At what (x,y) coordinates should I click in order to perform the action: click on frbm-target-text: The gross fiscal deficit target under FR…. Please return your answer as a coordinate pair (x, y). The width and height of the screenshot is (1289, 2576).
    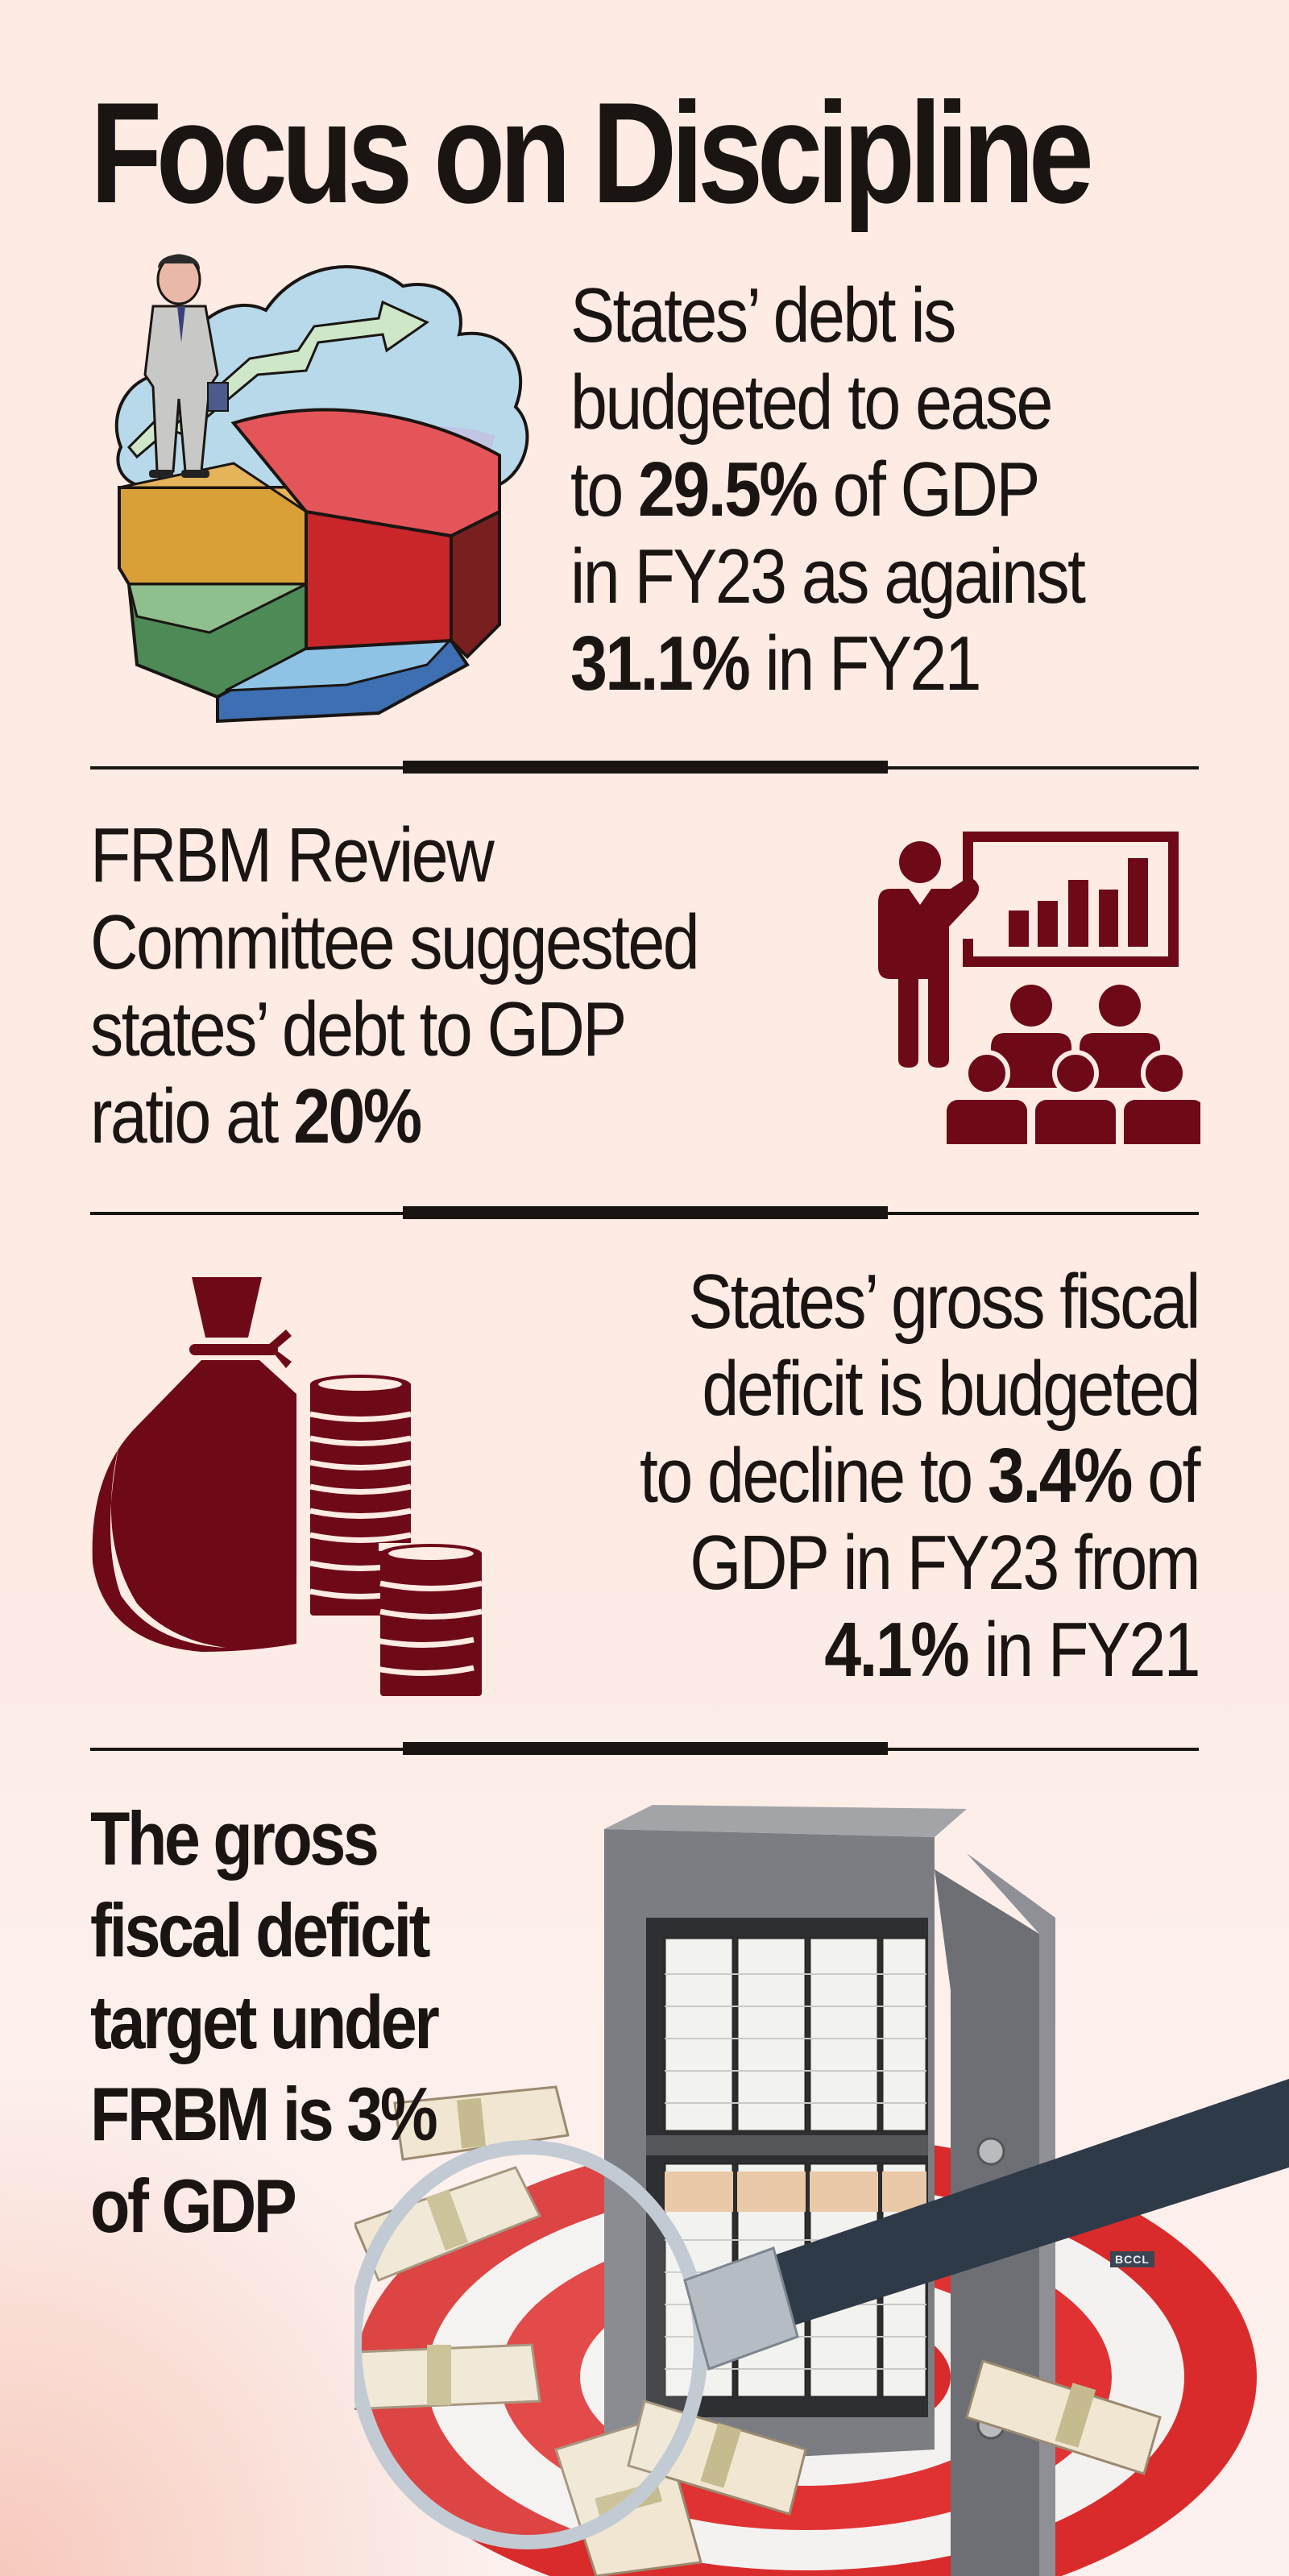
    Looking at the image, I should click on (265, 2022).